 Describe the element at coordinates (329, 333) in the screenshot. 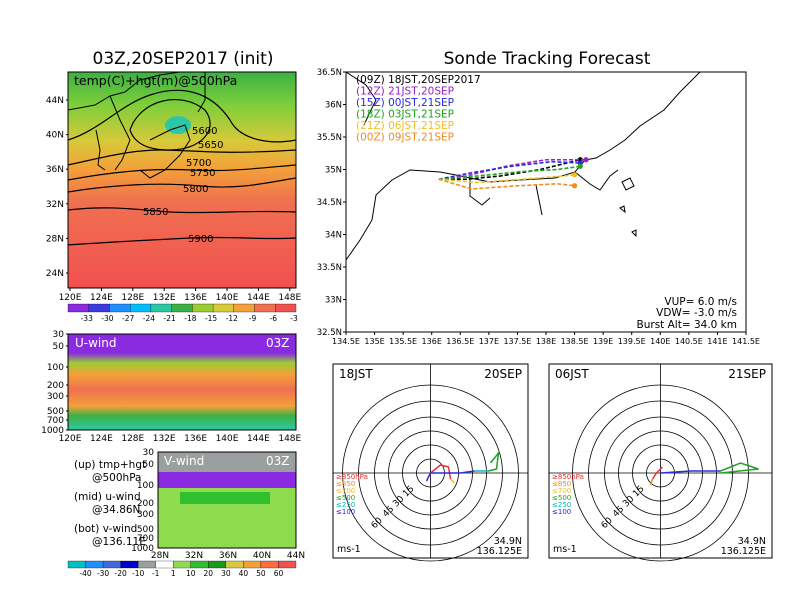

I see `lat-tick-label: 32.5N` at that location.